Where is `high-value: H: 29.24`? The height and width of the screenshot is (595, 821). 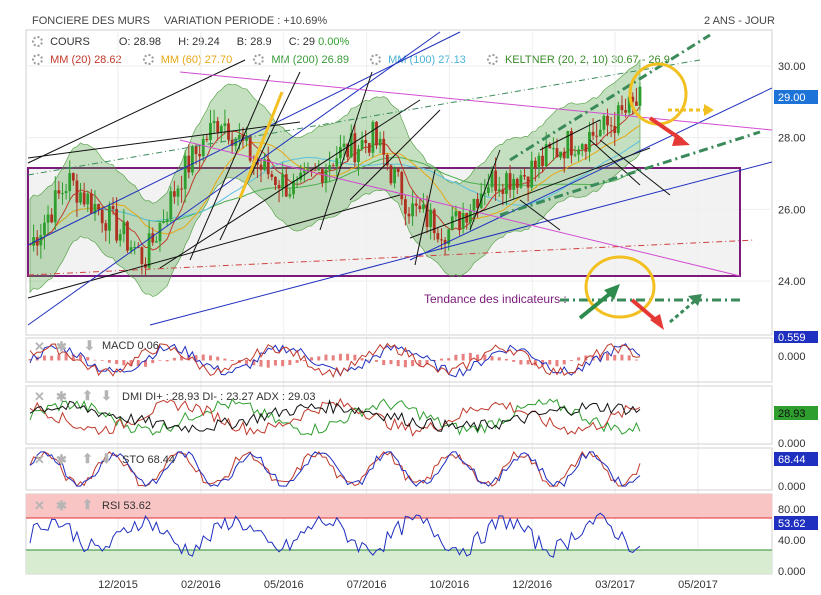
high-value: H: 29.24 is located at coordinates (199, 42).